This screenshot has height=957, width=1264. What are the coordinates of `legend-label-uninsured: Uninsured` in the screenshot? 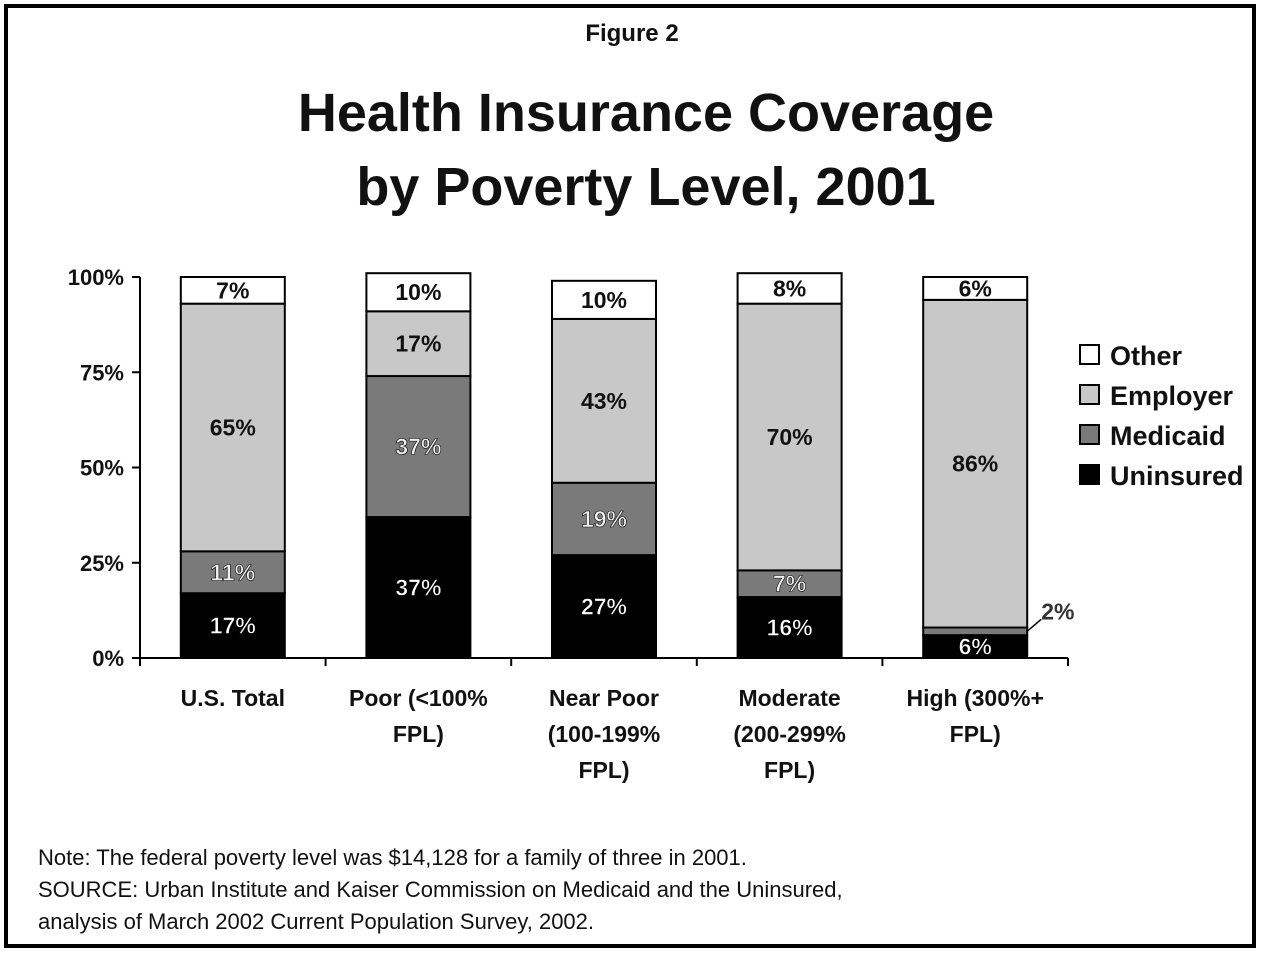 It's located at (1177, 476).